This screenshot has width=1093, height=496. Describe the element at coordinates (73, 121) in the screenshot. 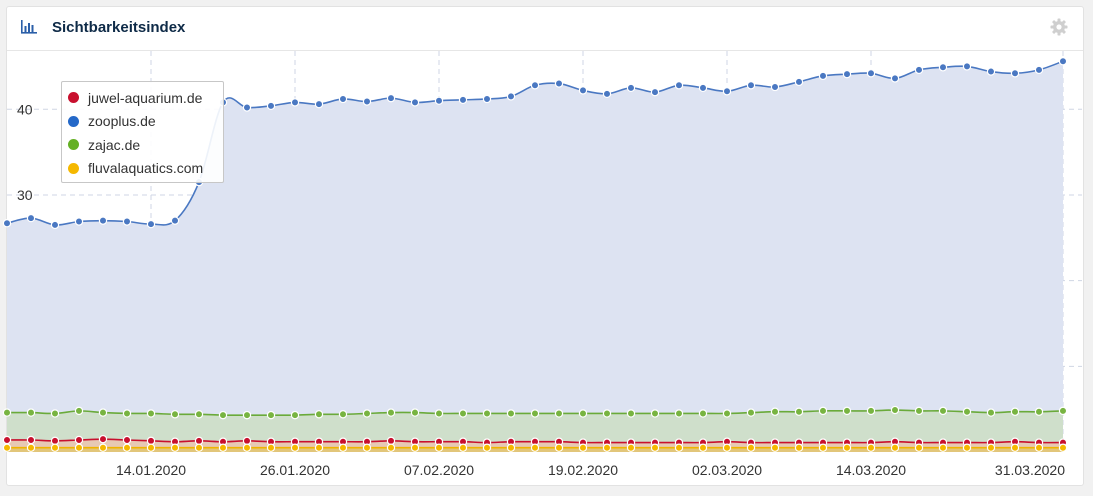

I see `legend-marker-zooplus` at that location.